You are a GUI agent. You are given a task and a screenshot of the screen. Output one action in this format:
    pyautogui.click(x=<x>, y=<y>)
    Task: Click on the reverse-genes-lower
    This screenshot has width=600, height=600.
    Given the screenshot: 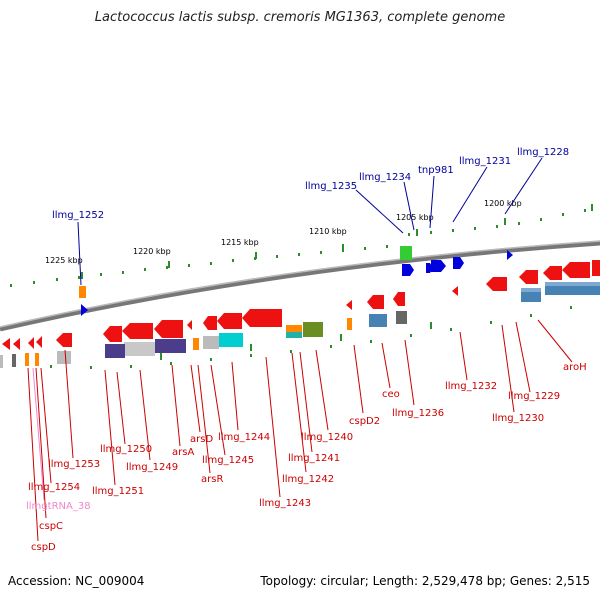 What is the action you would take?
    pyautogui.click(x=161, y=338)
    